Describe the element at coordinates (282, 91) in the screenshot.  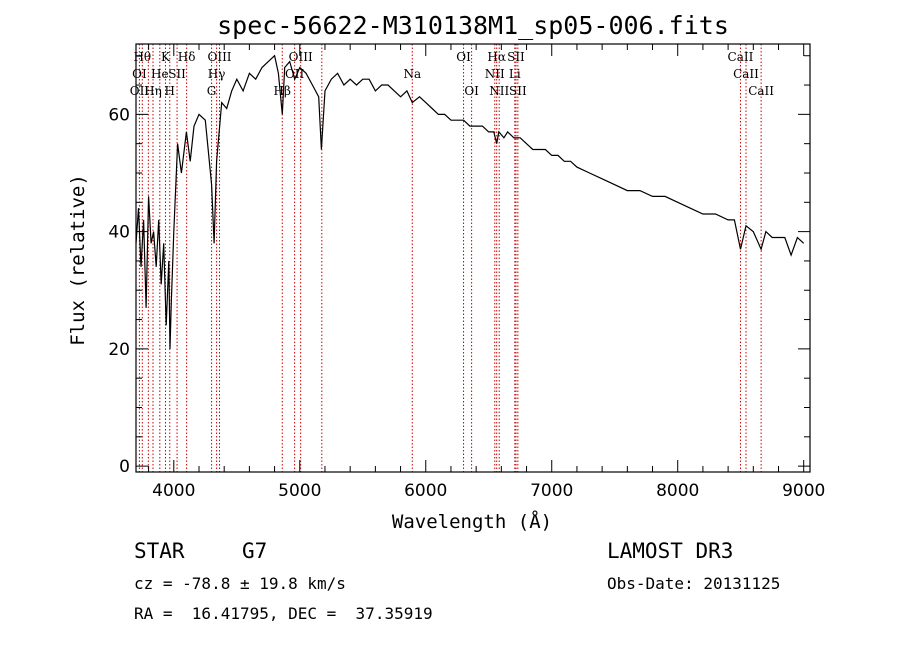
I see `line-label: Hβ` at that location.